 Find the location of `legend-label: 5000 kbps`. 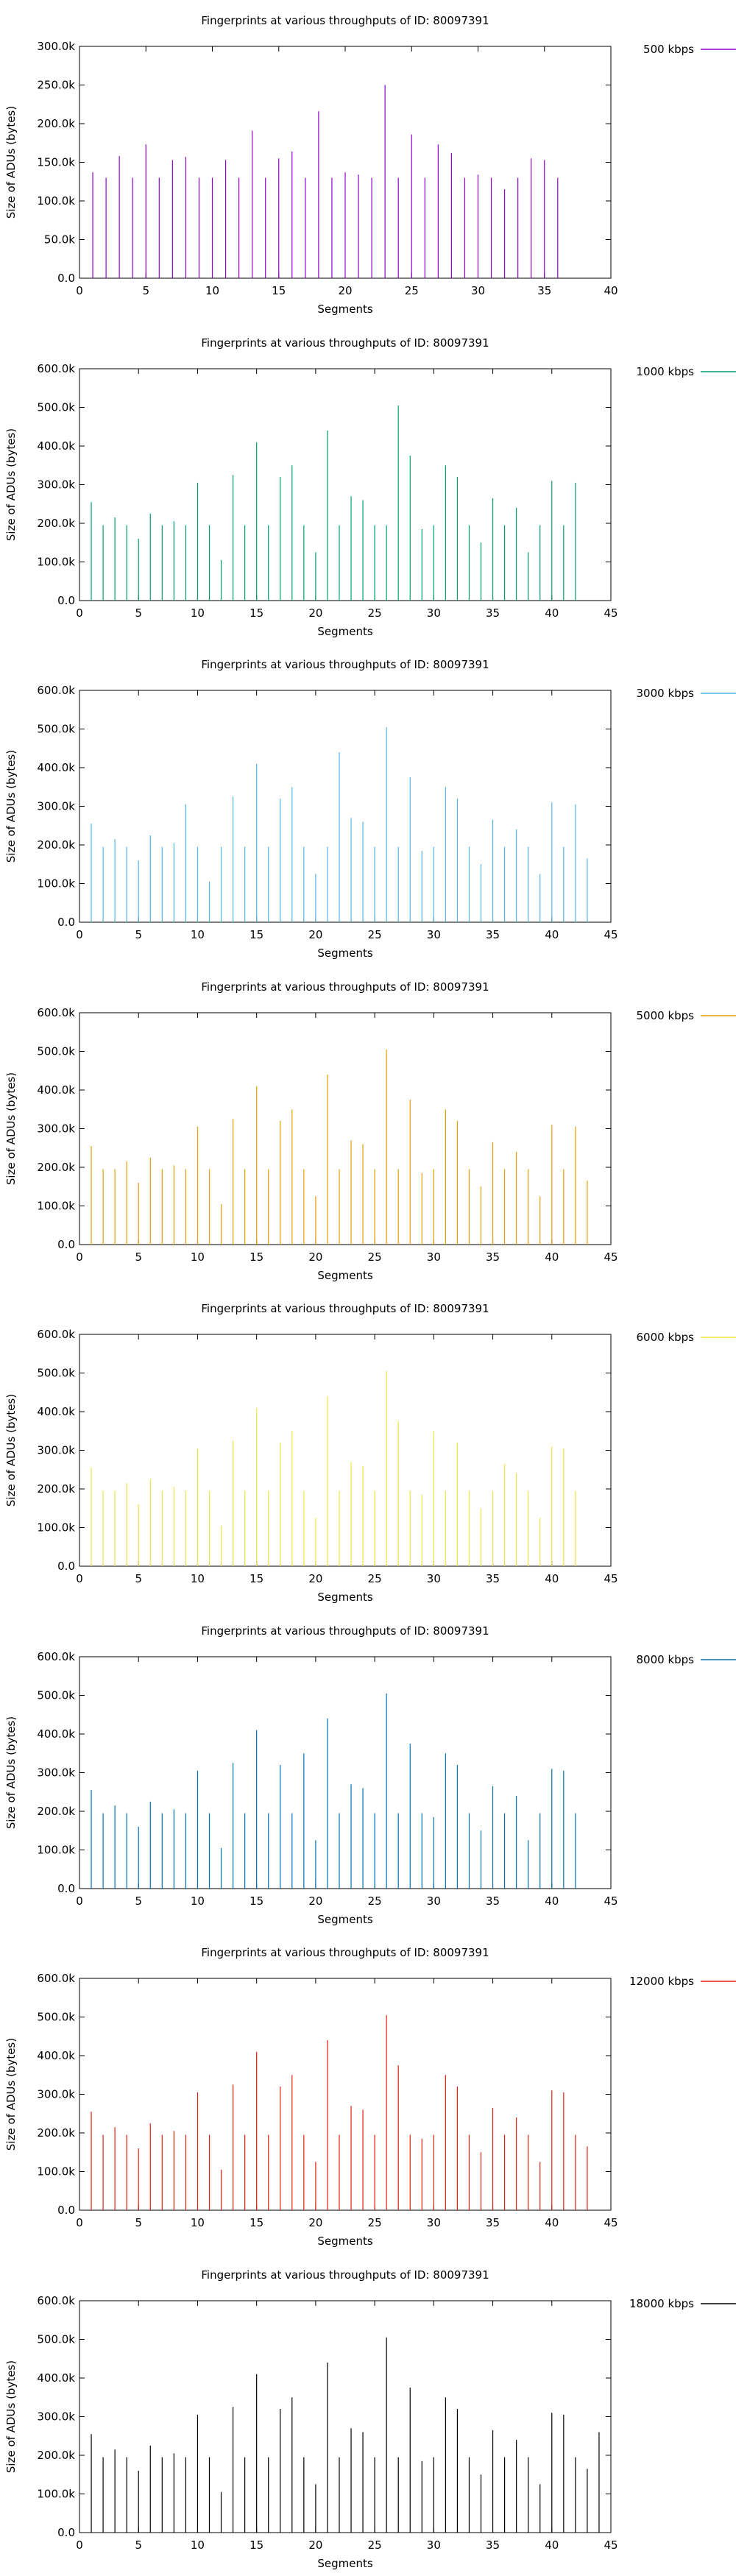

legend-label: 5000 kbps is located at coordinates (666, 1015).